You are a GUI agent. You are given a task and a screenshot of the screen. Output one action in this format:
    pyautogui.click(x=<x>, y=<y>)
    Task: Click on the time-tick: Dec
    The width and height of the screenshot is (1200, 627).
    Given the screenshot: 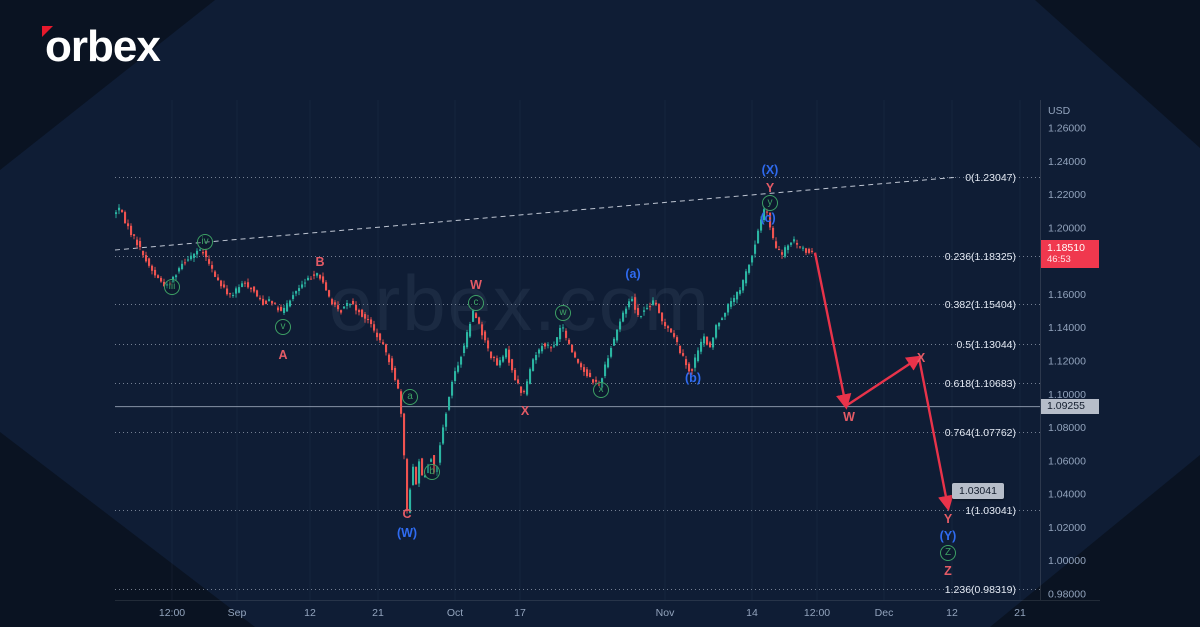 What is the action you would take?
    pyautogui.click(x=884, y=613)
    